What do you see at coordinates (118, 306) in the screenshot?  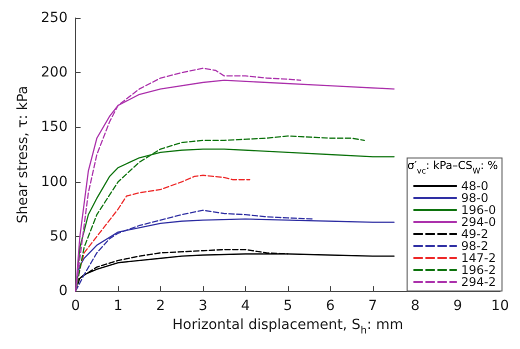 I see `x-tick-label: 1` at bounding box center [118, 306].